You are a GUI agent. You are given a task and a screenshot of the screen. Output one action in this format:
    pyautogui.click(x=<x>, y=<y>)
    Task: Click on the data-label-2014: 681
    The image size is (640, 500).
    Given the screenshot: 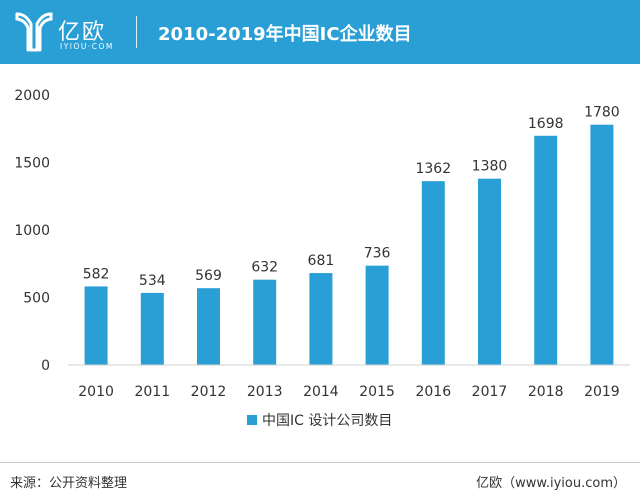 What is the action you would take?
    pyautogui.click(x=321, y=261)
    